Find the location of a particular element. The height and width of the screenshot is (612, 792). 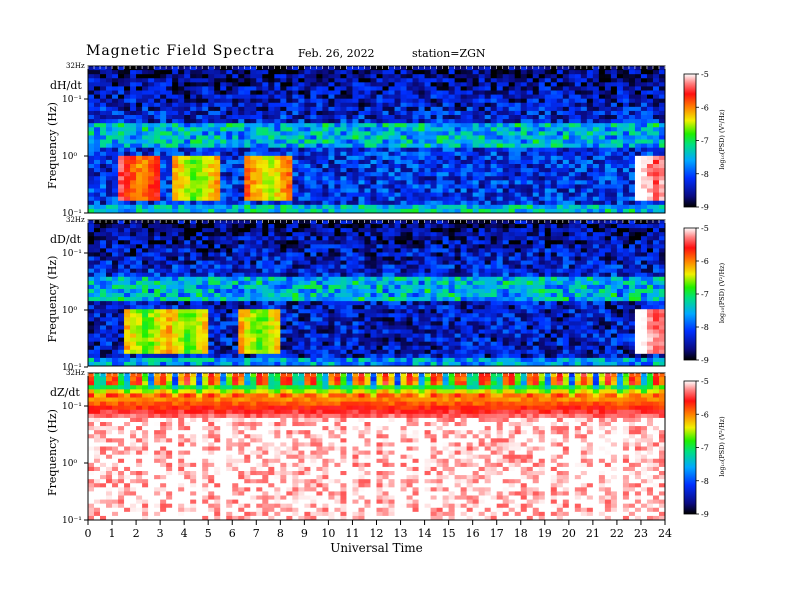

xtick-label: 21 is located at coordinates (593, 533).